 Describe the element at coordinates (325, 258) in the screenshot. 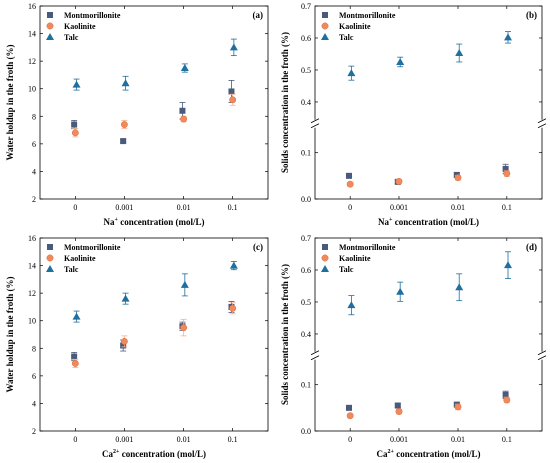

I see `marker-kaolinite-legend` at that location.